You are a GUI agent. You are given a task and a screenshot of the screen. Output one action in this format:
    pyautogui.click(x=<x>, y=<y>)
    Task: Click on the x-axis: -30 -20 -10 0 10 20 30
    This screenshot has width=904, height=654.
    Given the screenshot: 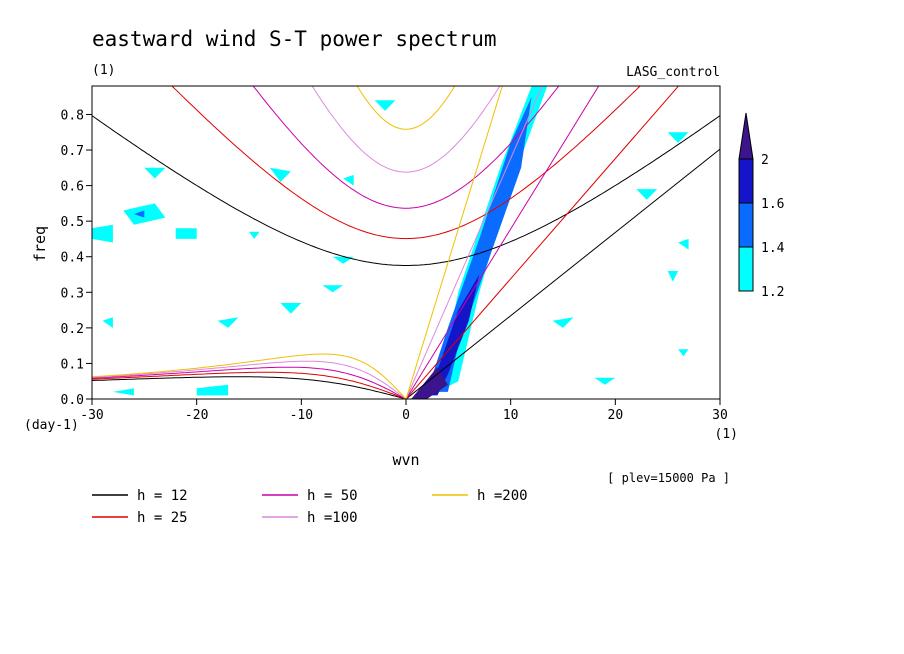 What is the action you would take?
    pyautogui.click(x=404, y=411)
    